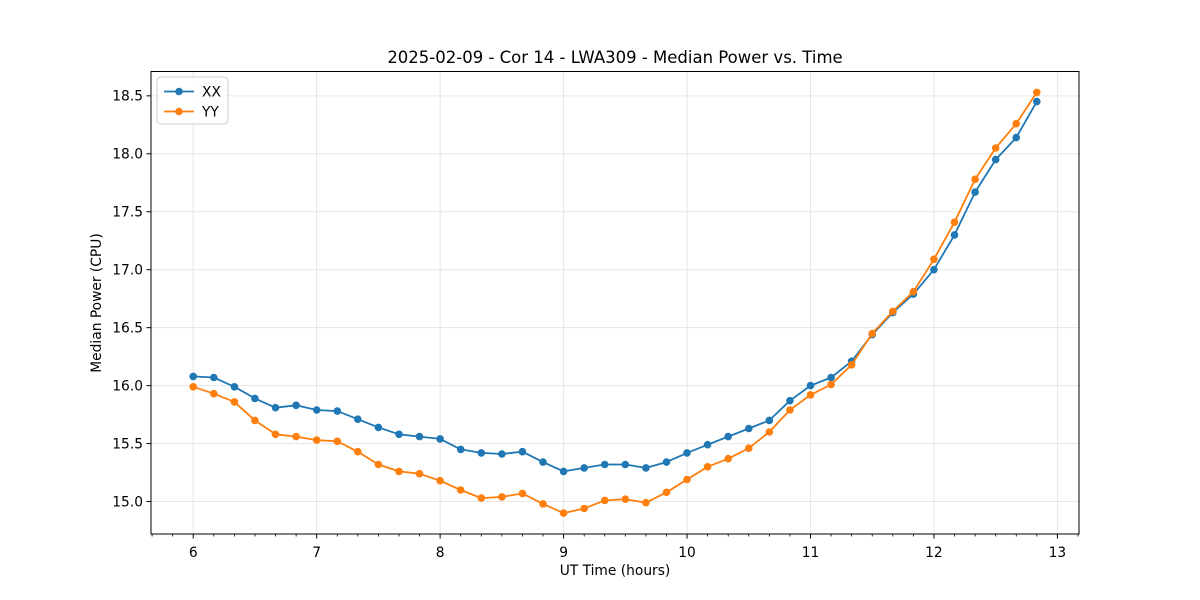 This screenshot has height=600, width=1200. What do you see at coordinates (127, 502) in the screenshot?
I see `y-tick-label: 15.0` at bounding box center [127, 502].